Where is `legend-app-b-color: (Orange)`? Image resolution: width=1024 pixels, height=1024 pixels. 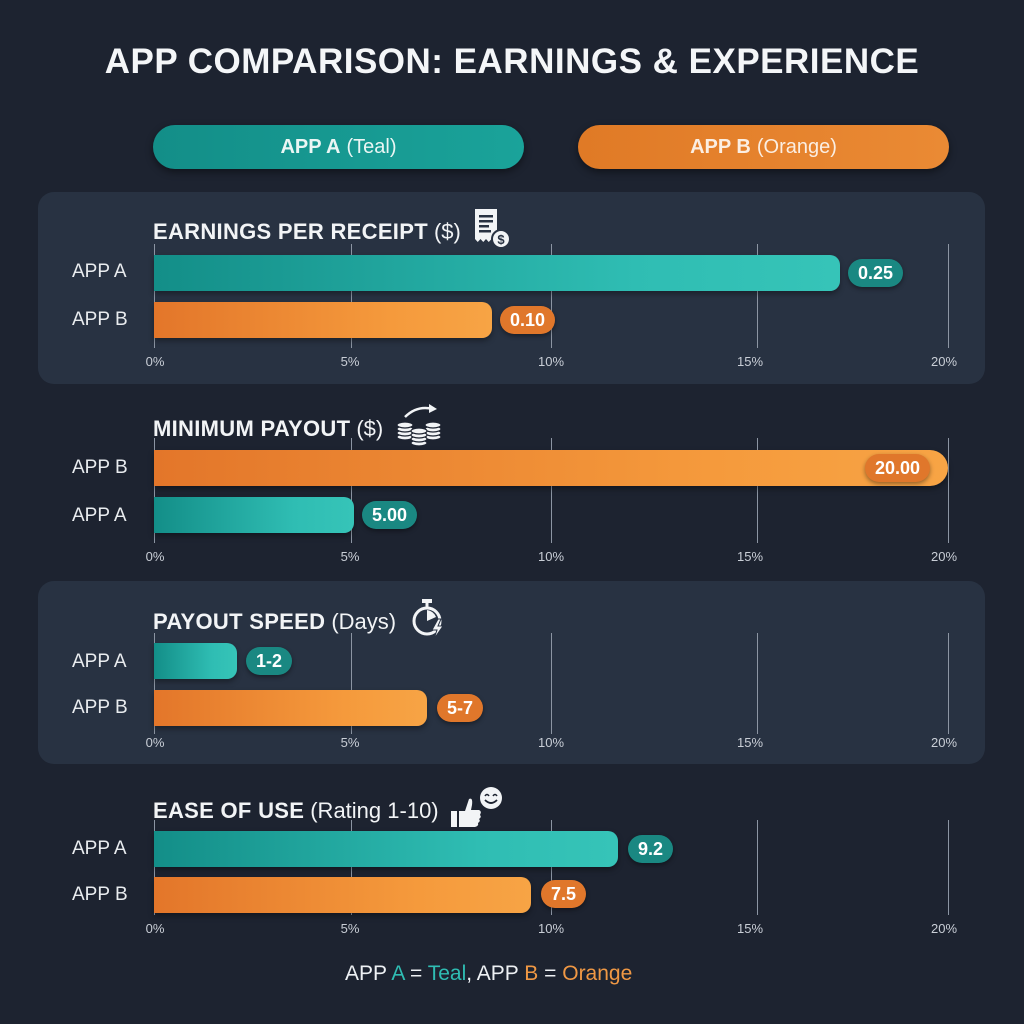 legend-app-b-color: (Orange) is located at coordinates (796, 146).